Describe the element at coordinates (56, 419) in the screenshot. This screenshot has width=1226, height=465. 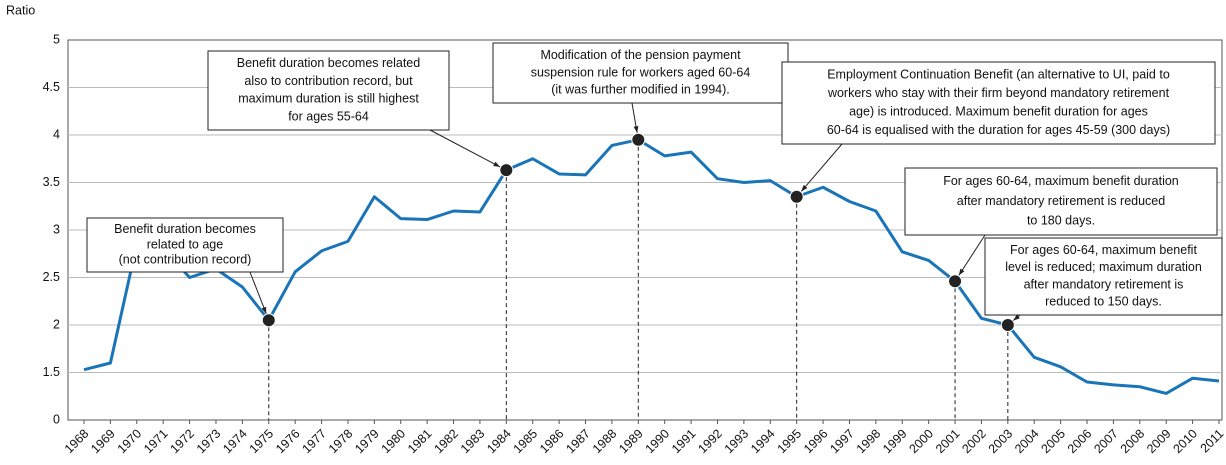
I see `y-tick-label: 0` at that location.